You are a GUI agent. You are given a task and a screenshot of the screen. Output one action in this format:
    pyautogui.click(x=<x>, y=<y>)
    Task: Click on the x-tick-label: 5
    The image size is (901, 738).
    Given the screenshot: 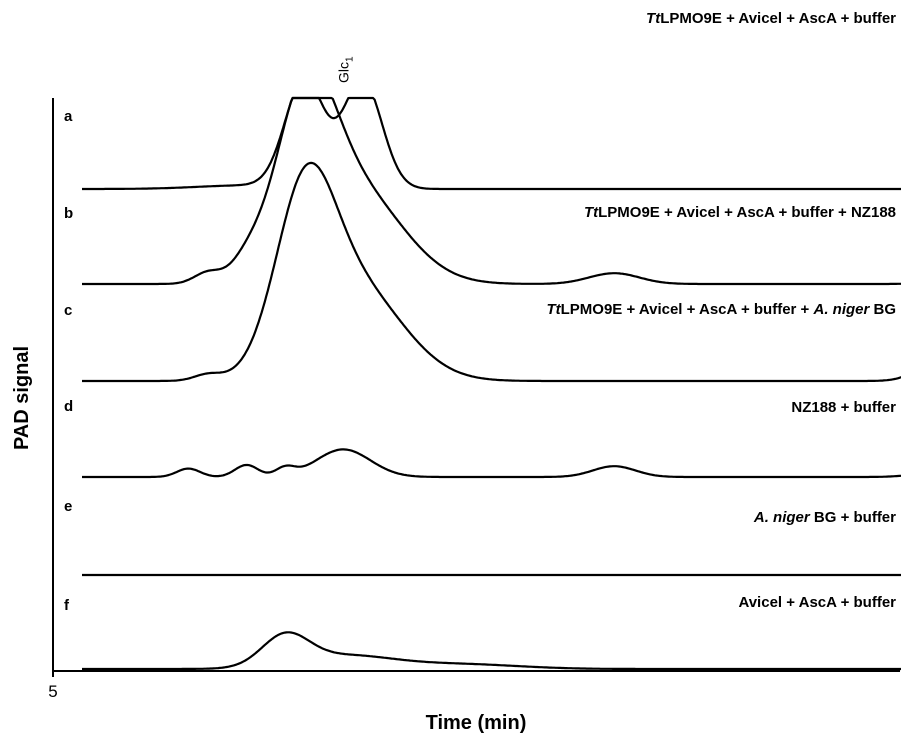 What is the action you would take?
    pyautogui.click(x=52, y=691)
    